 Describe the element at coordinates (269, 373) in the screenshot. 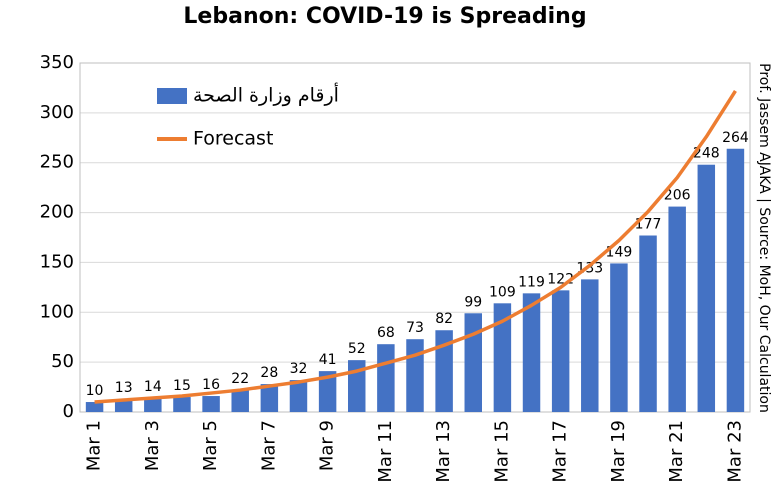

I see `value-label: 28` at that location.